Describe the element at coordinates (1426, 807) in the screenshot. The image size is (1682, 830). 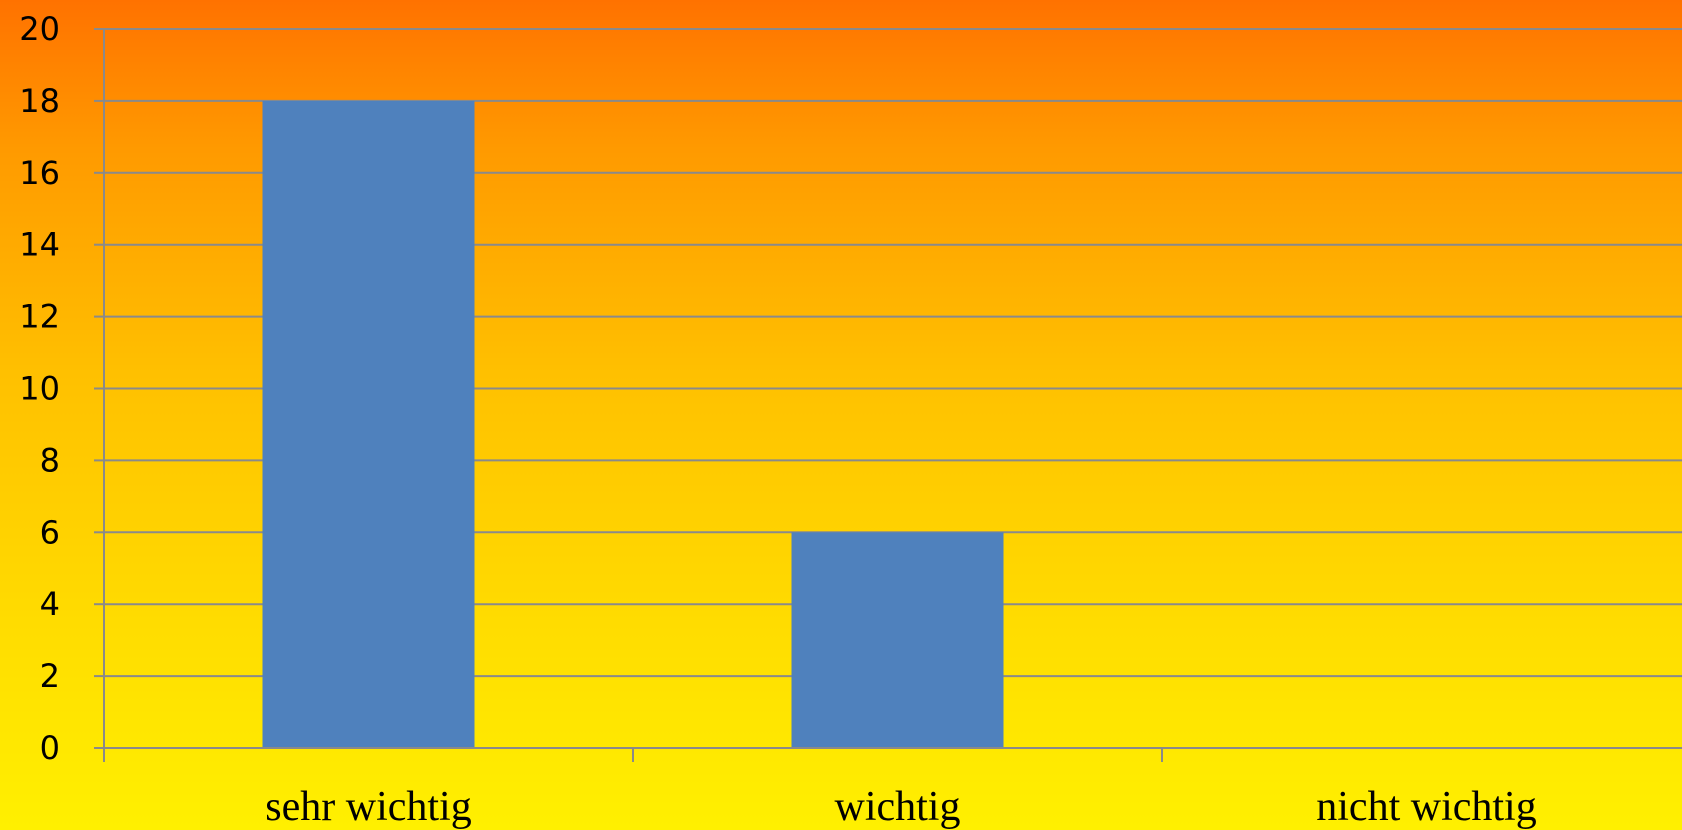
I see `x-tick-label: nicht wichtig` at that location.